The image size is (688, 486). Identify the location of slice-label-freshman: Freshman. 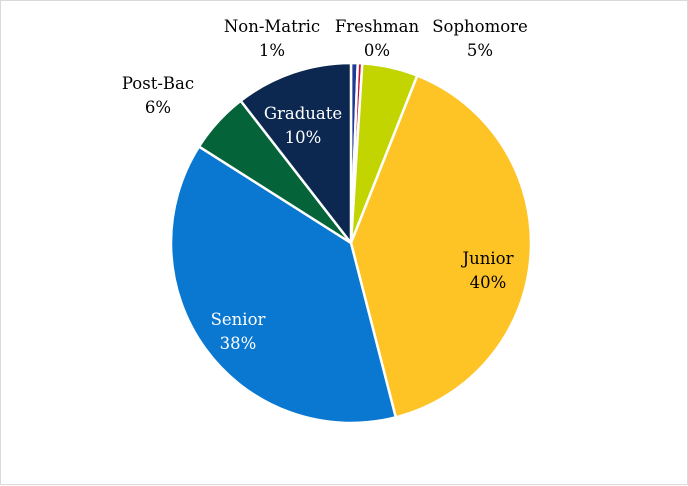
(377, 26).